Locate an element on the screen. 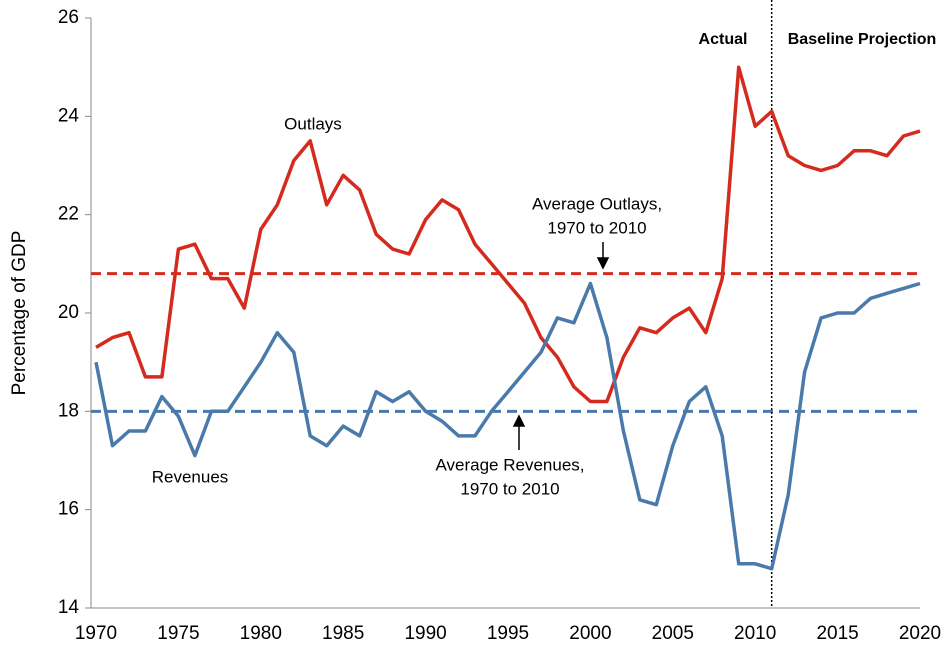 The height and width of the screenshot is (654, 950). y-tick-label: 26 is located at coordinates (68, 17).